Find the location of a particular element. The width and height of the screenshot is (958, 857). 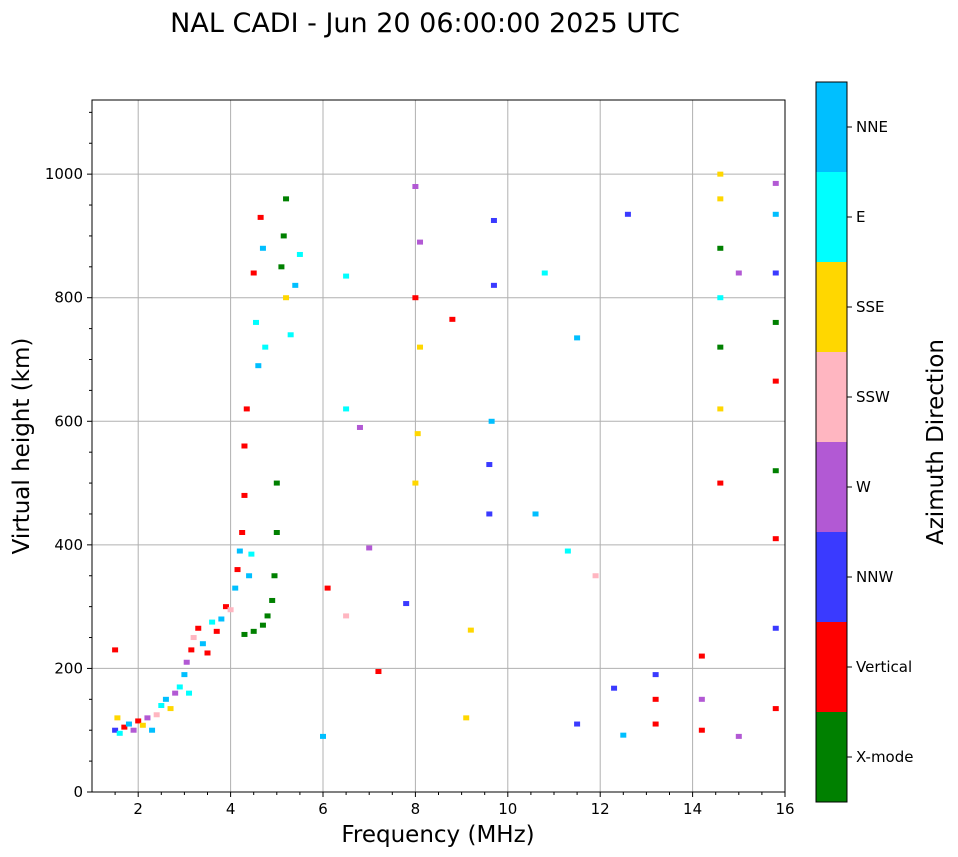

x-axis-title: Frequency (MHz) is located at coordinates (437, 835).